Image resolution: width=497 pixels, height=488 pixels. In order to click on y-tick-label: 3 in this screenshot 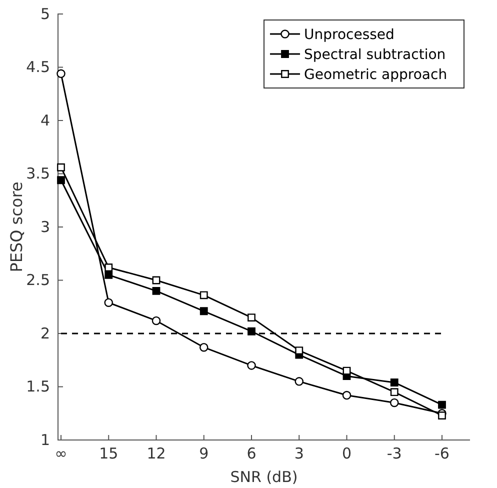, I will do `click(45, 227)`.